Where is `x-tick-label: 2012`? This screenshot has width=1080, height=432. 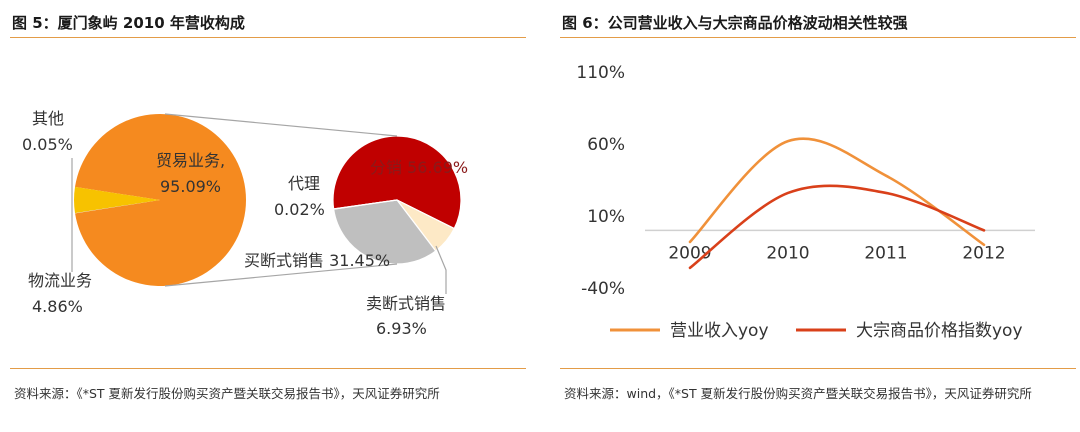 x-tick-label: 2012 is located at coordinates (983, 253).